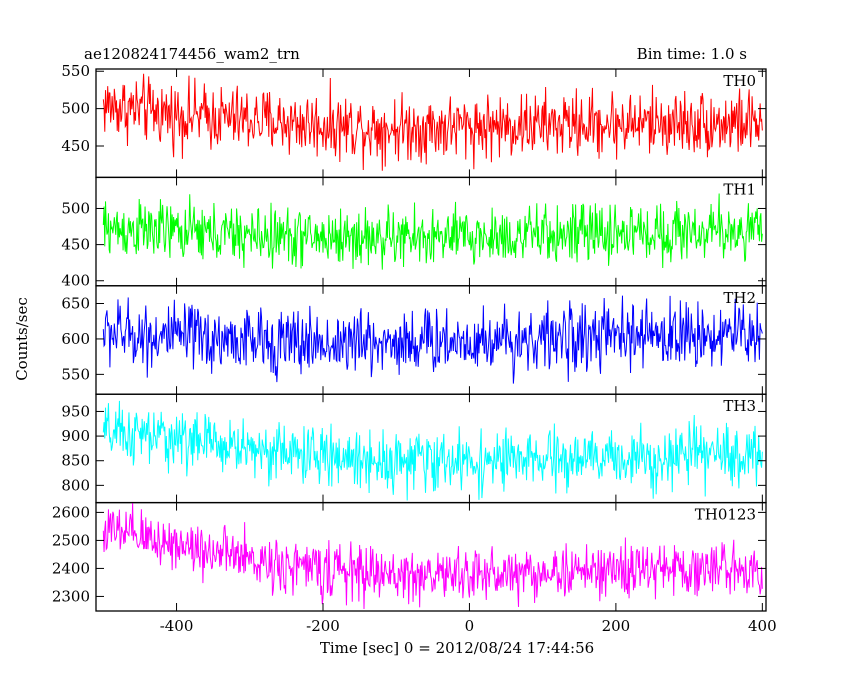 This screenshot has height=680, width=850. What do you see at coordinates (71, 512) in the screenshot?
I see `y-tick-label: 2600` at bounding box center [71, 512].